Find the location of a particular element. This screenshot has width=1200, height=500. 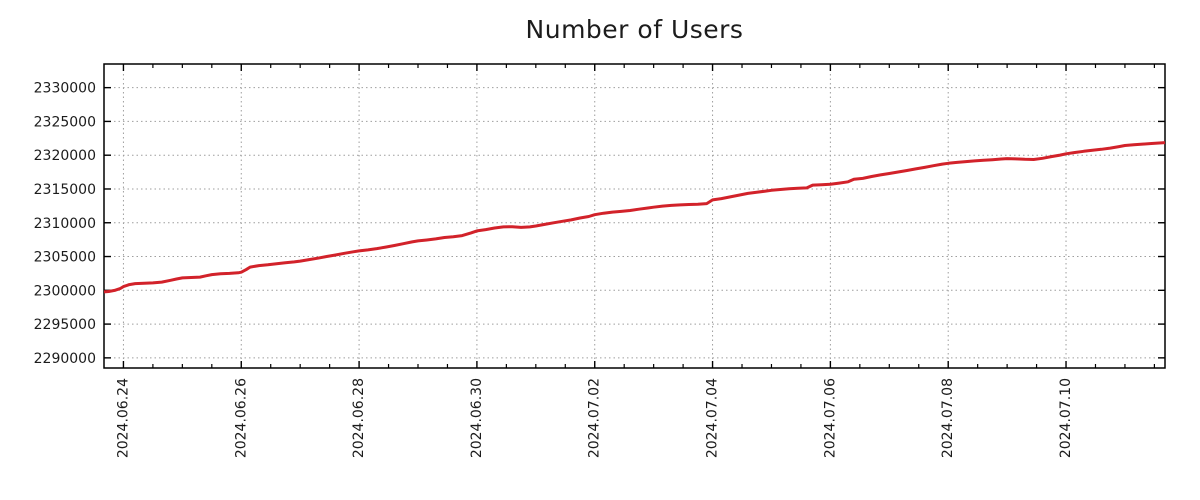

x-axis-tick-label: 2024.07.02 is located at coordinates (595, 418).